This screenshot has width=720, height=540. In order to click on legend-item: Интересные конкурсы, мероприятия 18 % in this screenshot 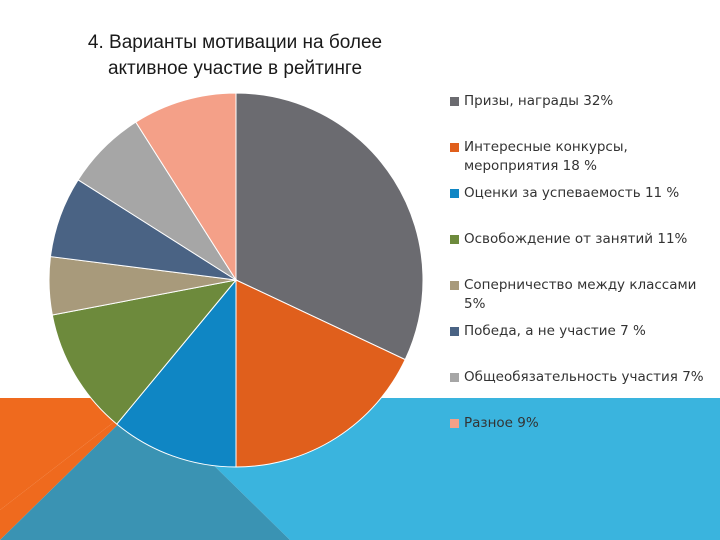, I will do `click(580, 157)`.